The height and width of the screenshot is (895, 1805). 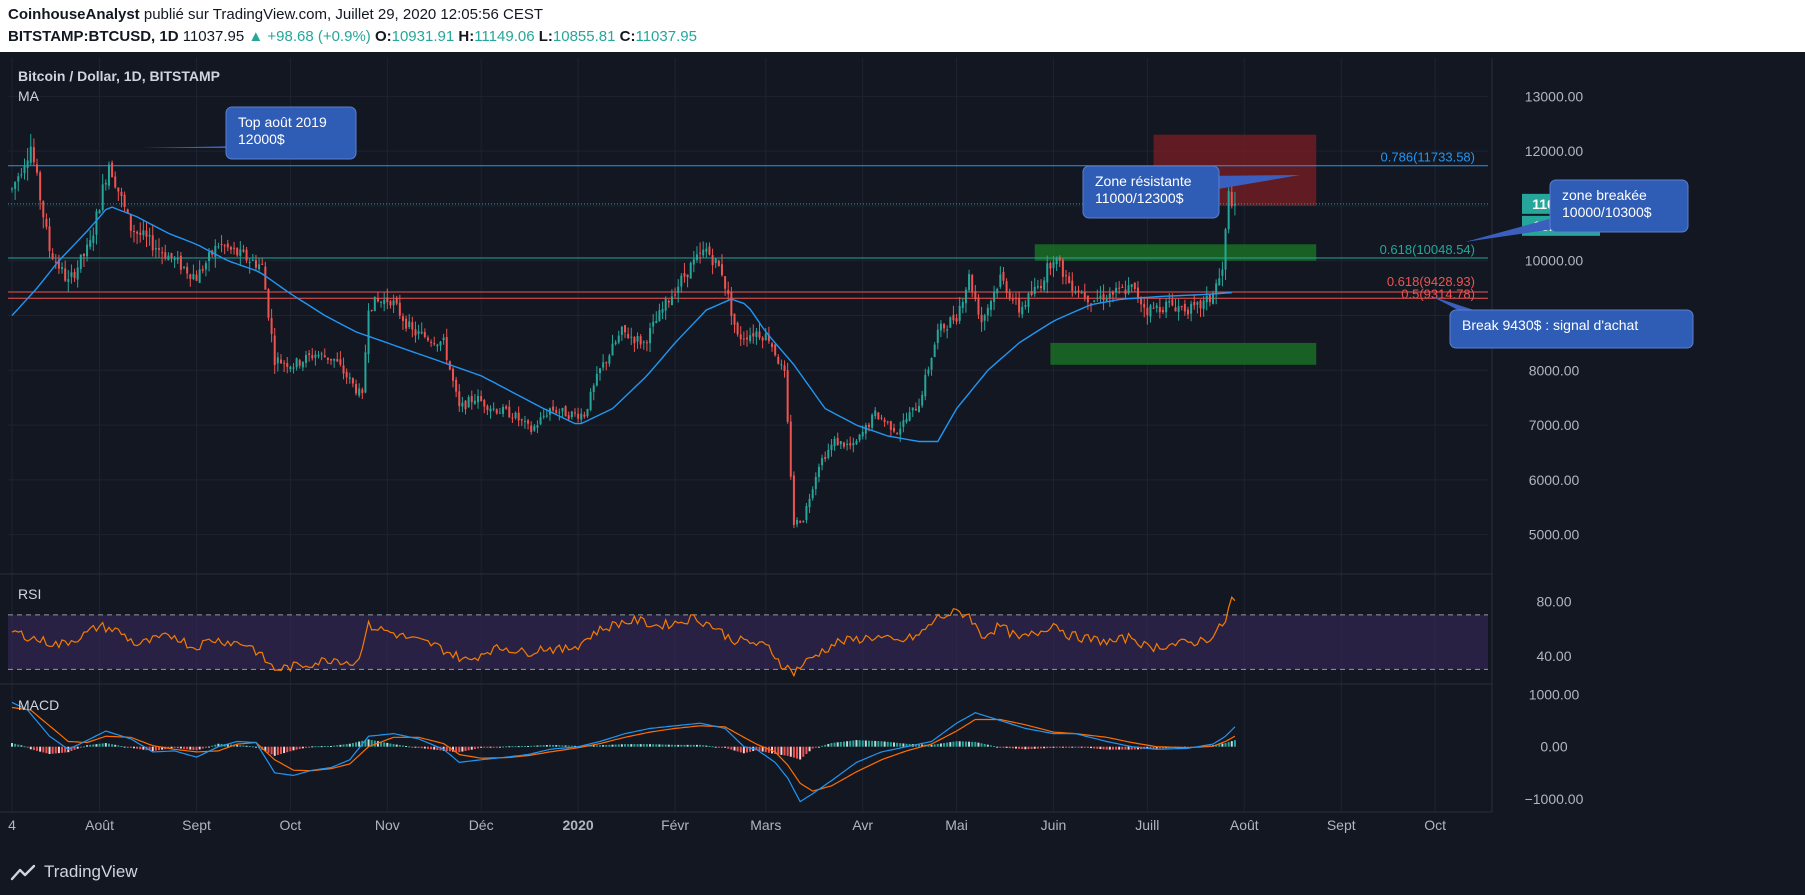 What do you see at coordinates (1455, 304) in the screenshot?
I see `callout-pointer` at bounding box center [1455, 304].